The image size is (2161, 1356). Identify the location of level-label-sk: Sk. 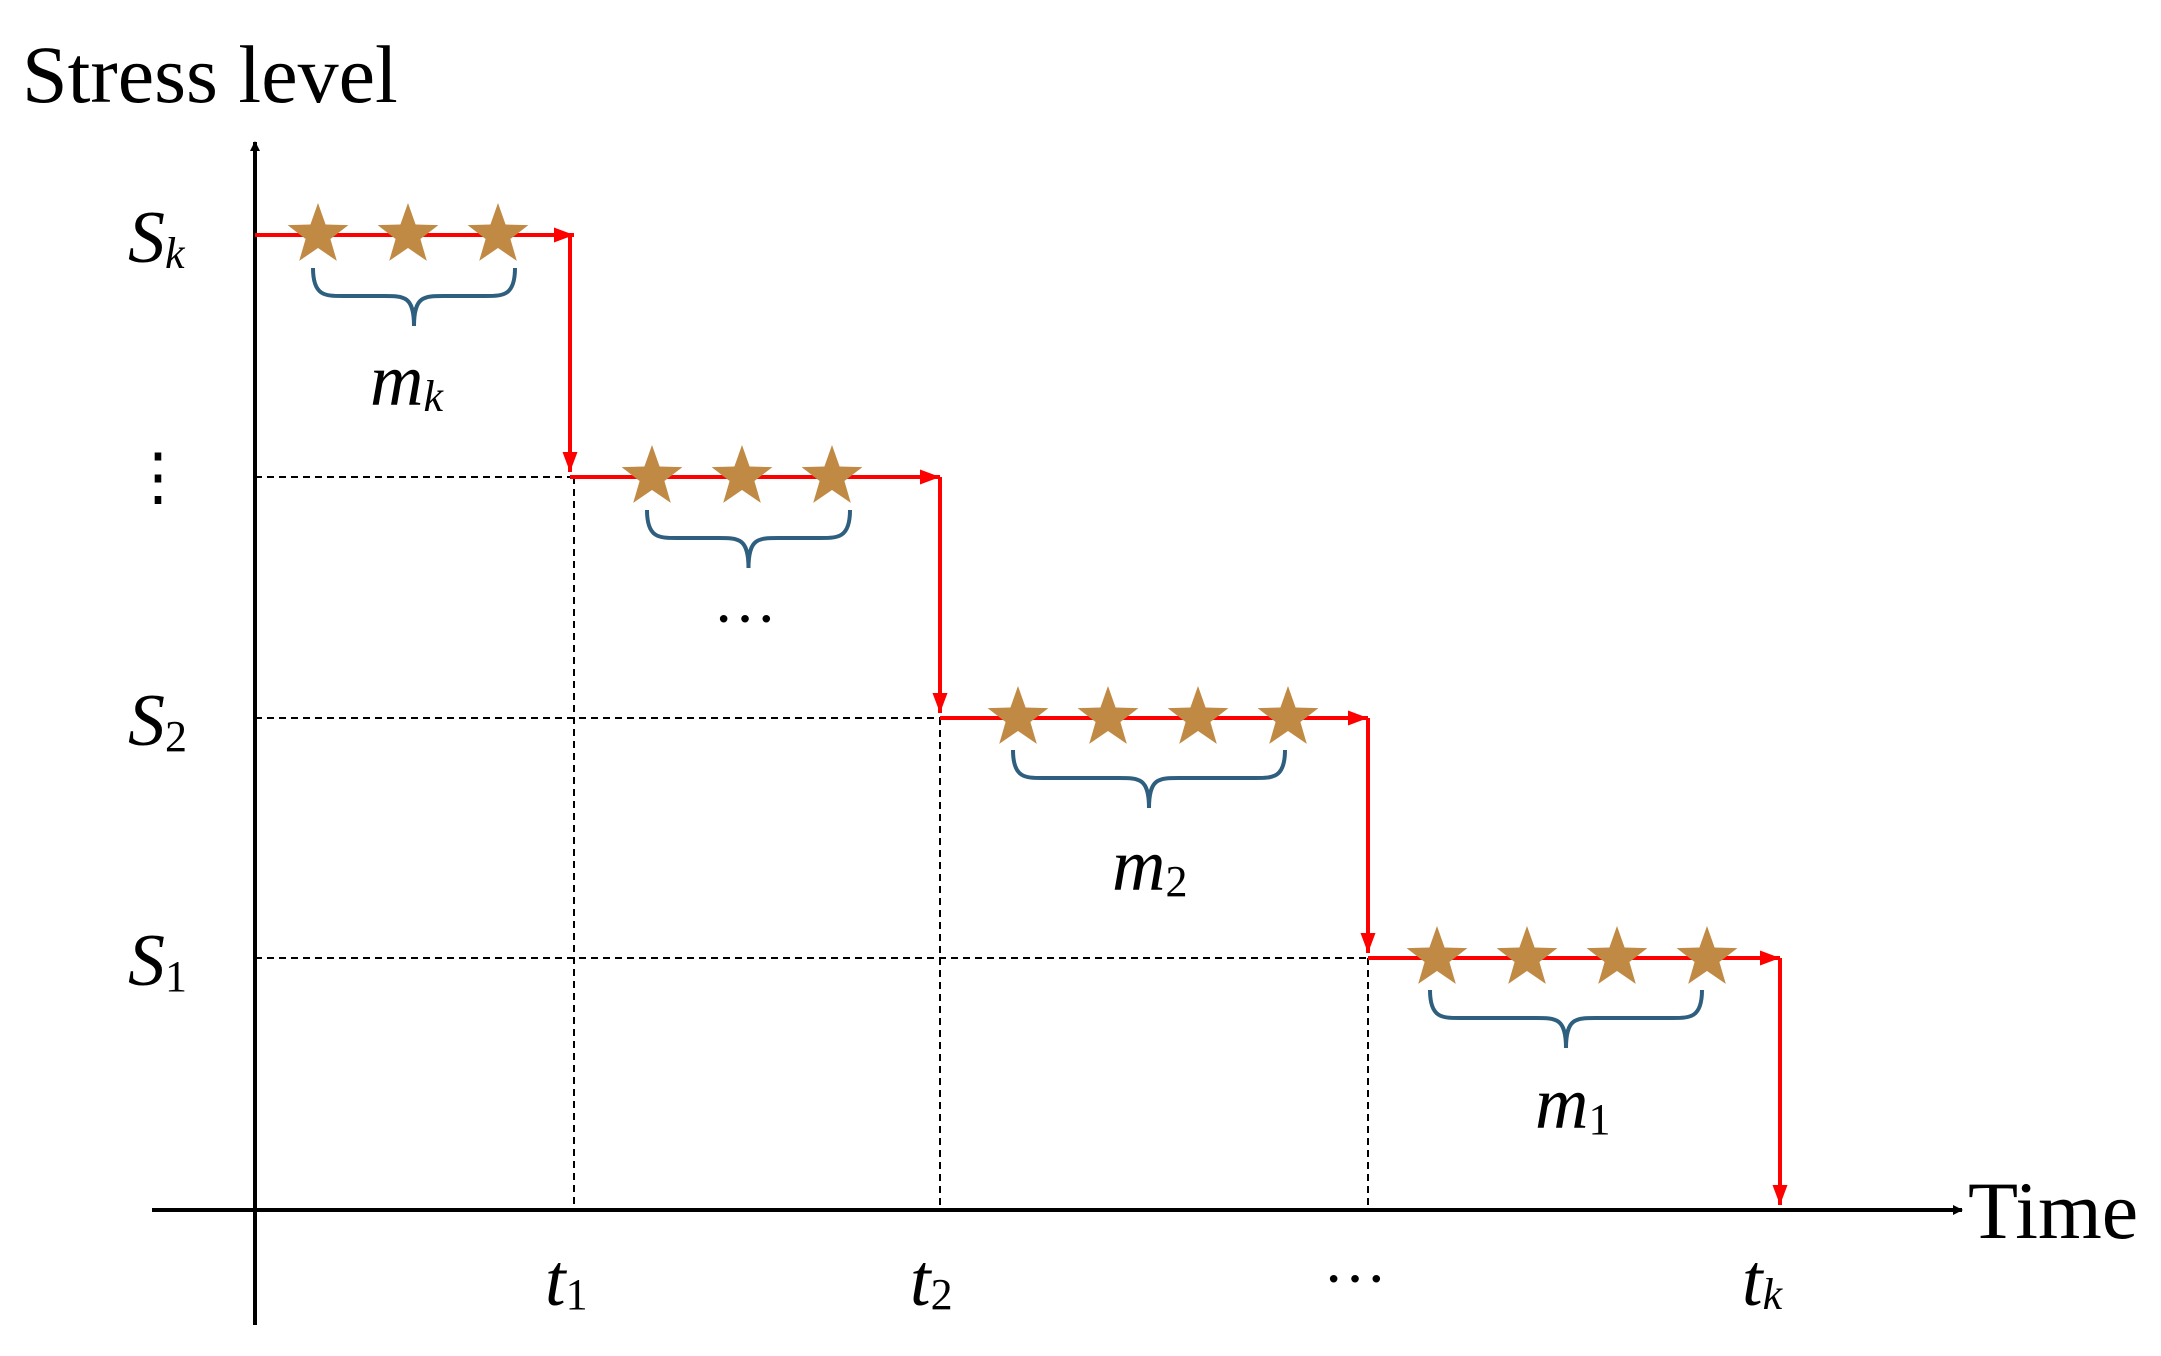
(157, 238).